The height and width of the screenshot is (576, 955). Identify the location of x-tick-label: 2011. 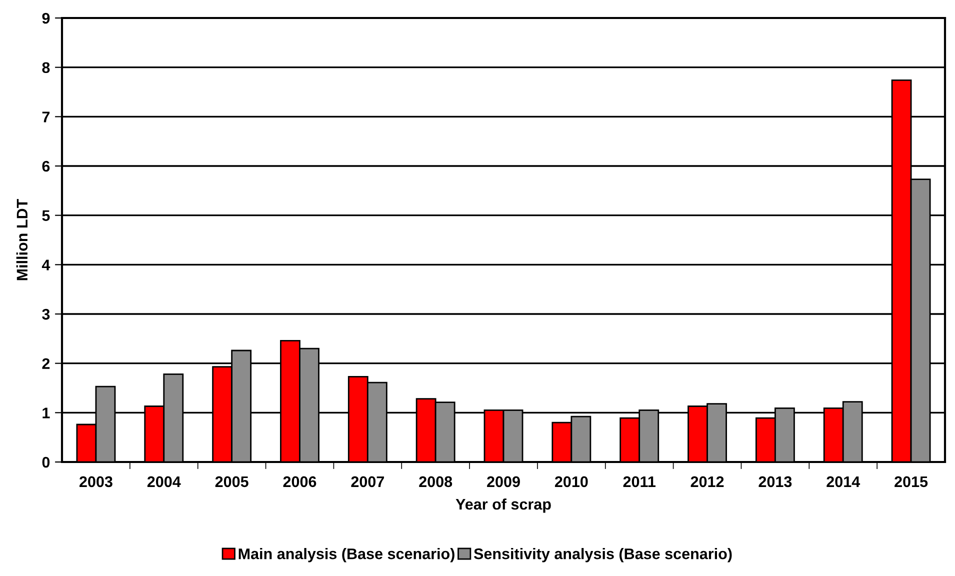
(639, 482).